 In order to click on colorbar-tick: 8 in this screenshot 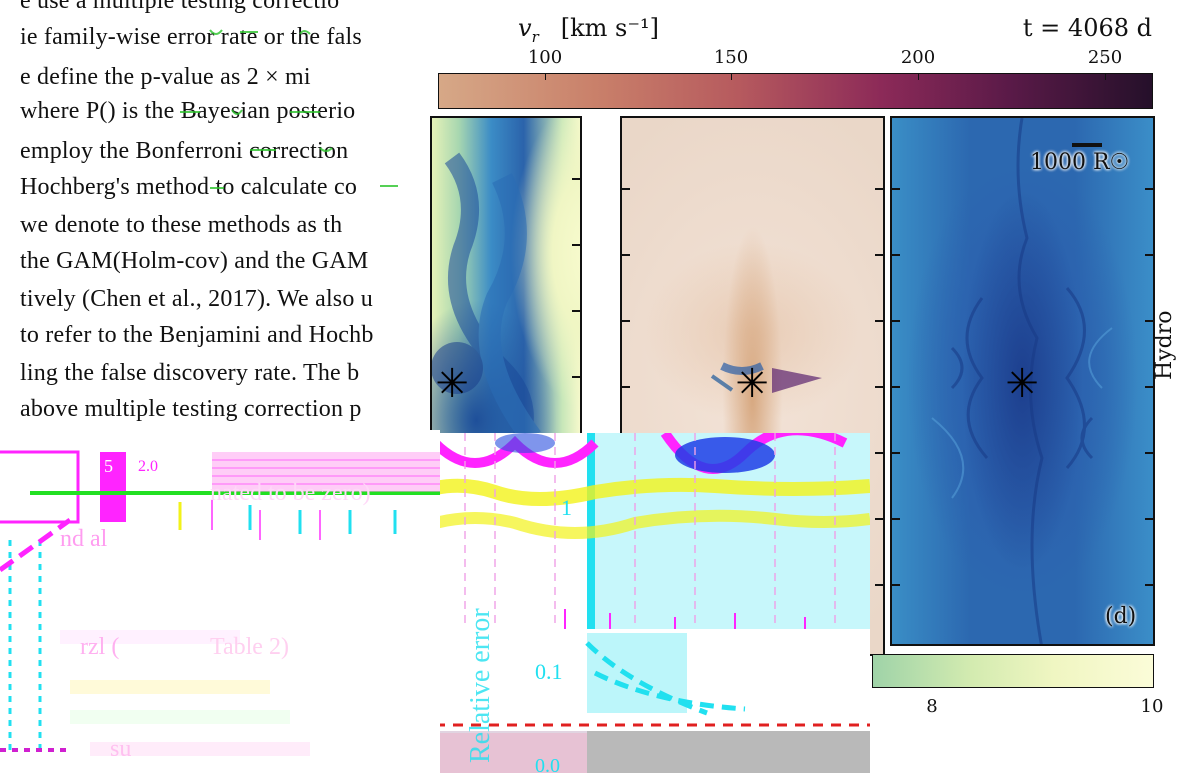, I will do `click(932, 706)`.